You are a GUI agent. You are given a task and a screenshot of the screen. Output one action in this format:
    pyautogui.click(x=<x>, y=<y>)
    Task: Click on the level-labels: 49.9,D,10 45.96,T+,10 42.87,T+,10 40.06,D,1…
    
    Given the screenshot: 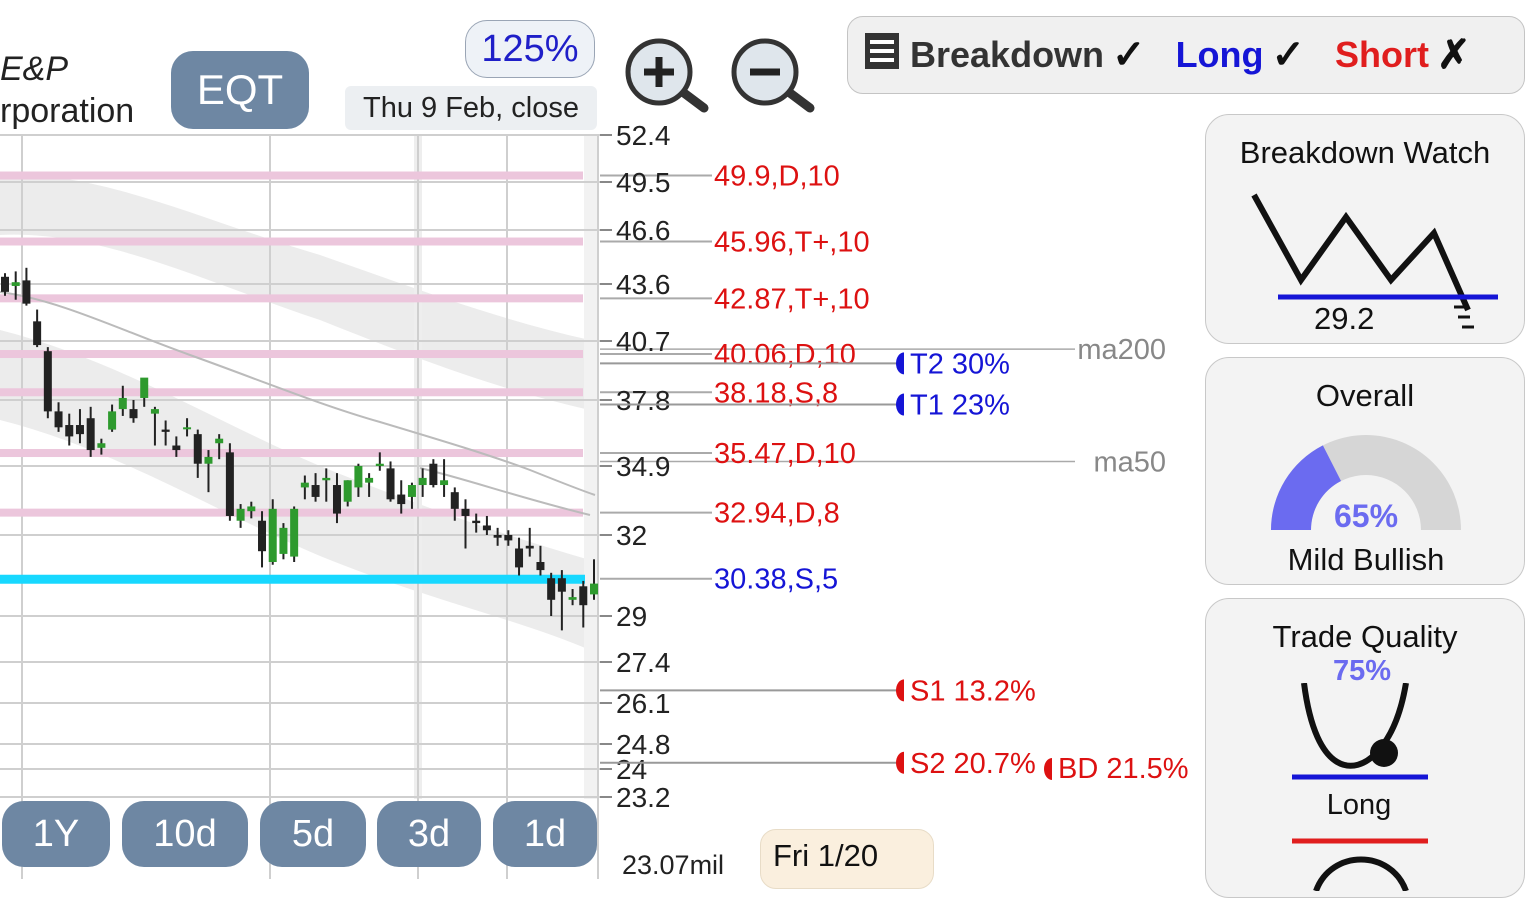 What is the action you would take?
    pyautogui.click(x=792, y=378)
    